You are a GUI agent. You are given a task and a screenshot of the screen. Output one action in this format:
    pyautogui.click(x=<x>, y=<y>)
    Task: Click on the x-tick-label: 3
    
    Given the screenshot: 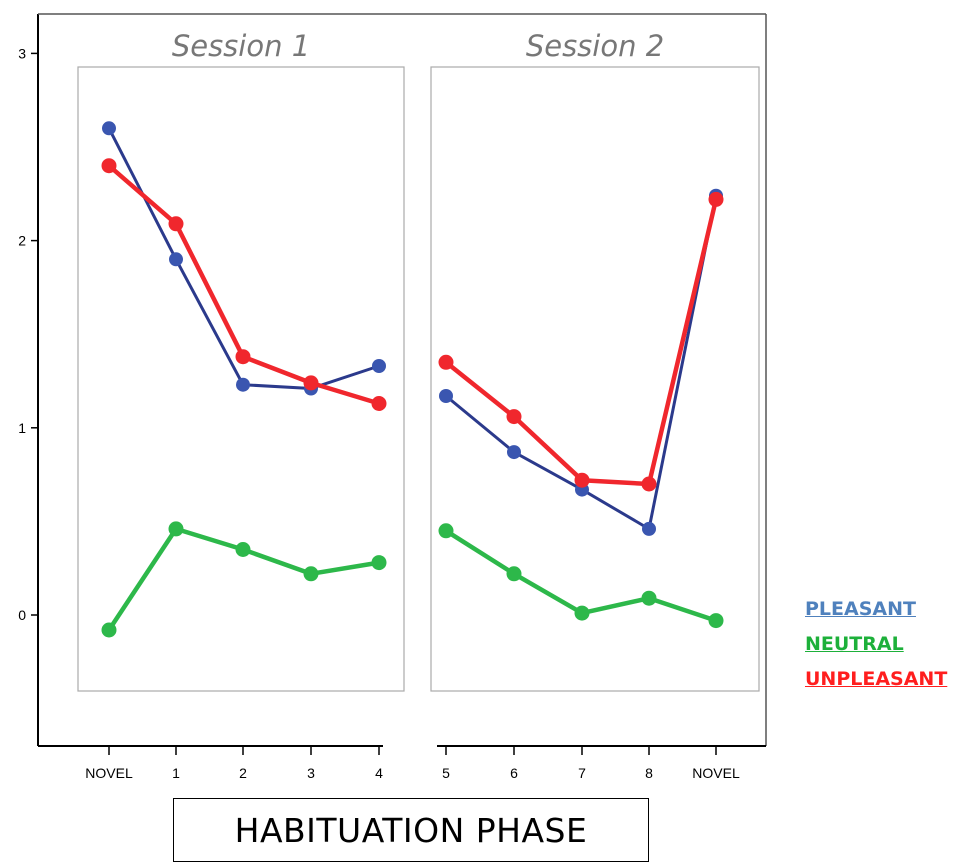 What is the action you would take?
    pyautogui.click(x=311, y=773)
    